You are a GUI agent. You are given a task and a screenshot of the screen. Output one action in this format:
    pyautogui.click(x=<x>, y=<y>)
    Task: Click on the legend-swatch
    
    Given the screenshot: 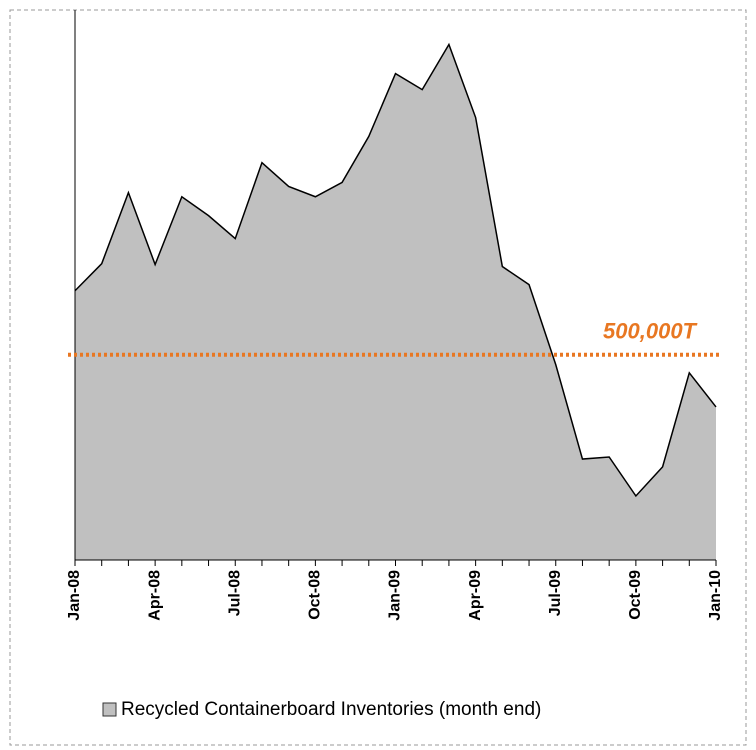 What is the action you would take?
    pyautogui.click(x=109, y=709)
    